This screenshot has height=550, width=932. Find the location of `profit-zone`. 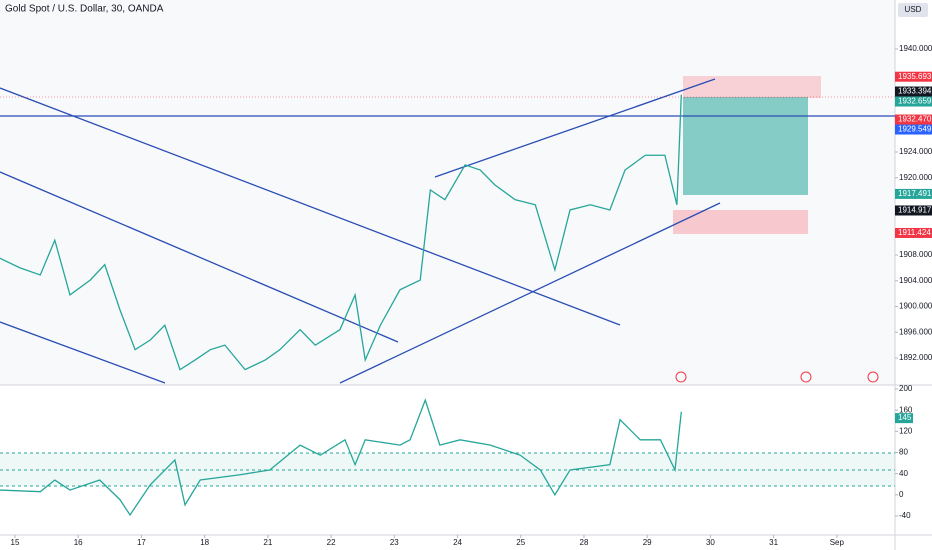

profit-zone is located at coordinates (745, 146).